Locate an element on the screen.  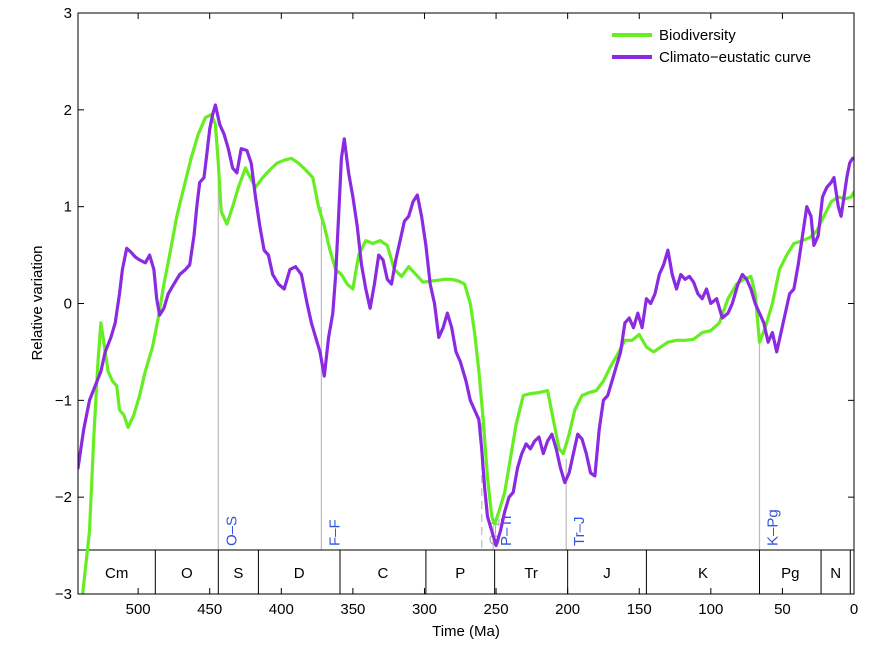
period-label-J: J is located at coordinates (607, 573).